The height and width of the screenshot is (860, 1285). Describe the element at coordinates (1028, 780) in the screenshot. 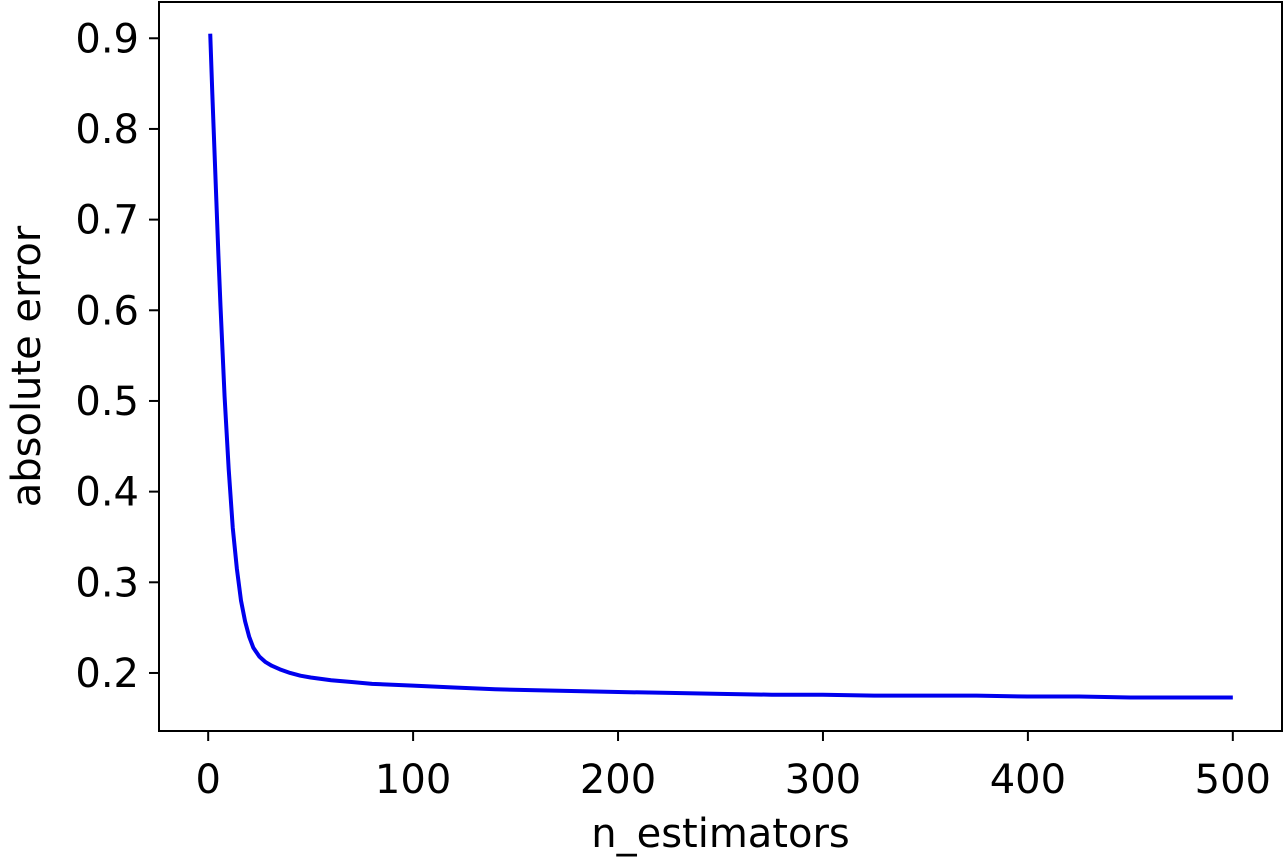

I see `x-tick-label: 400` at that location.